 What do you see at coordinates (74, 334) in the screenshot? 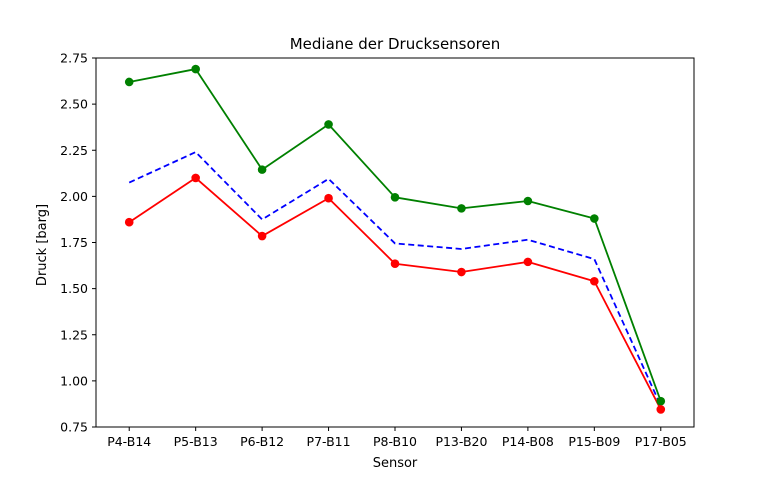
I see `y-tick-label: 1.25` at bounding box center [74, 334].